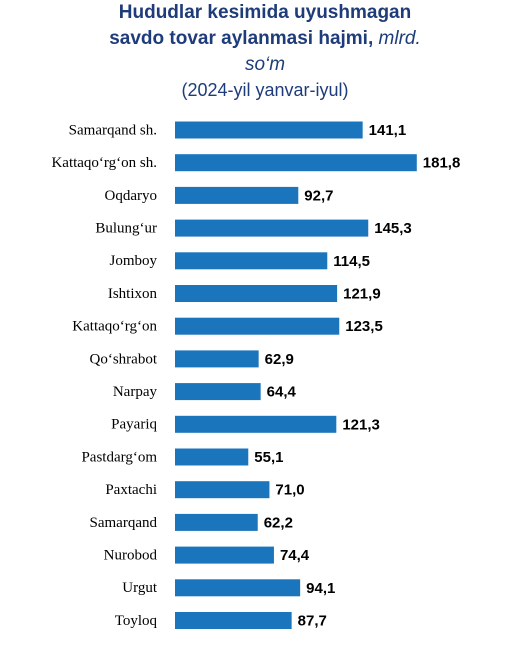  What do you see at coordinates (133, 261) in the screenshot?
I see `category-label: Jomboy` at bounding box center [133, 261].